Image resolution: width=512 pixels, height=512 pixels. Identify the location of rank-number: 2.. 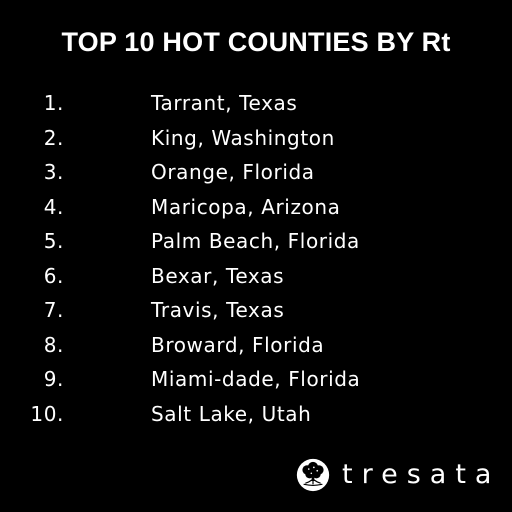
(53, 137).